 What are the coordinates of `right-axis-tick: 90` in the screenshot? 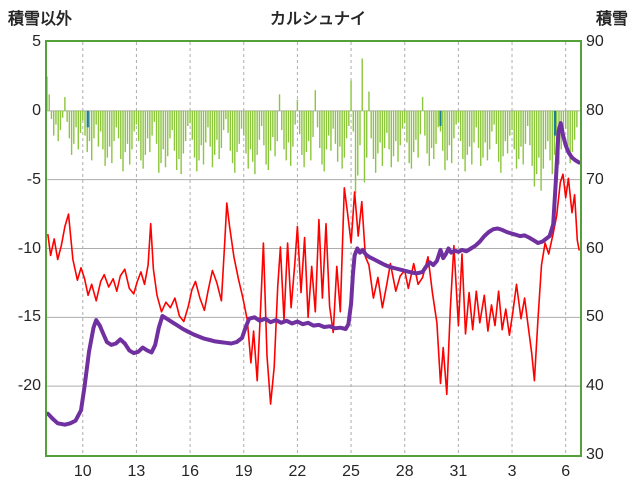 It's located at (595, 41).